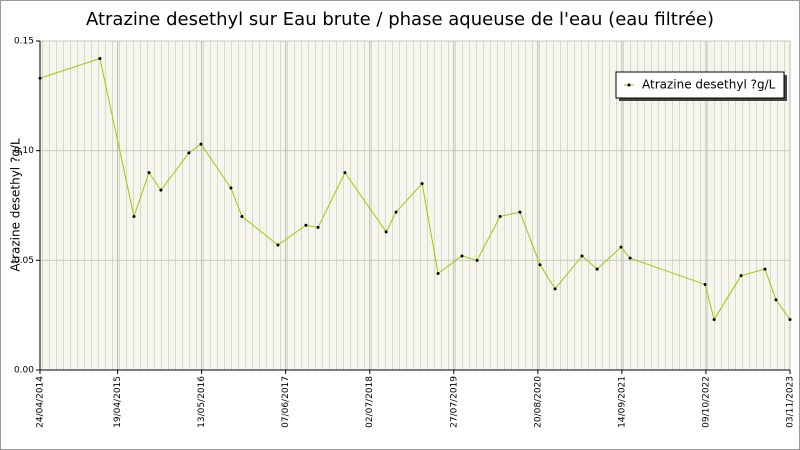  Describe the element at coordinates (706, 402) in the screenshot. I see `x-tick-label: 09/10/2022` at that location.